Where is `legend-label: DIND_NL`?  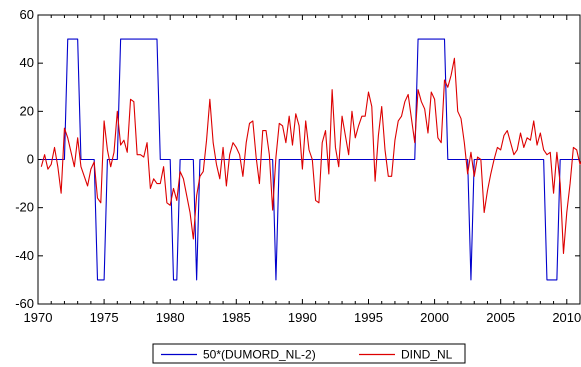
legend-label: DIND_NL is located at coordinates (427, 355).